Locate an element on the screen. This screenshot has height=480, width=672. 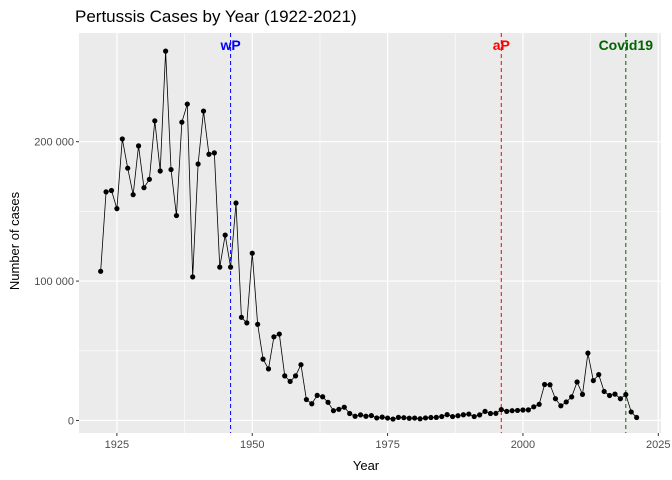
x-tick-label: 1950 is located at coordinates (252, 445).